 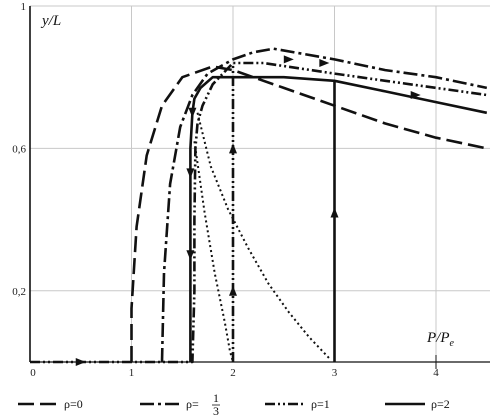 What do you see at coordinates (19, 149) in the screenshot?
I see `y-tick-label: 0,6` at bounding box center [19, 149].